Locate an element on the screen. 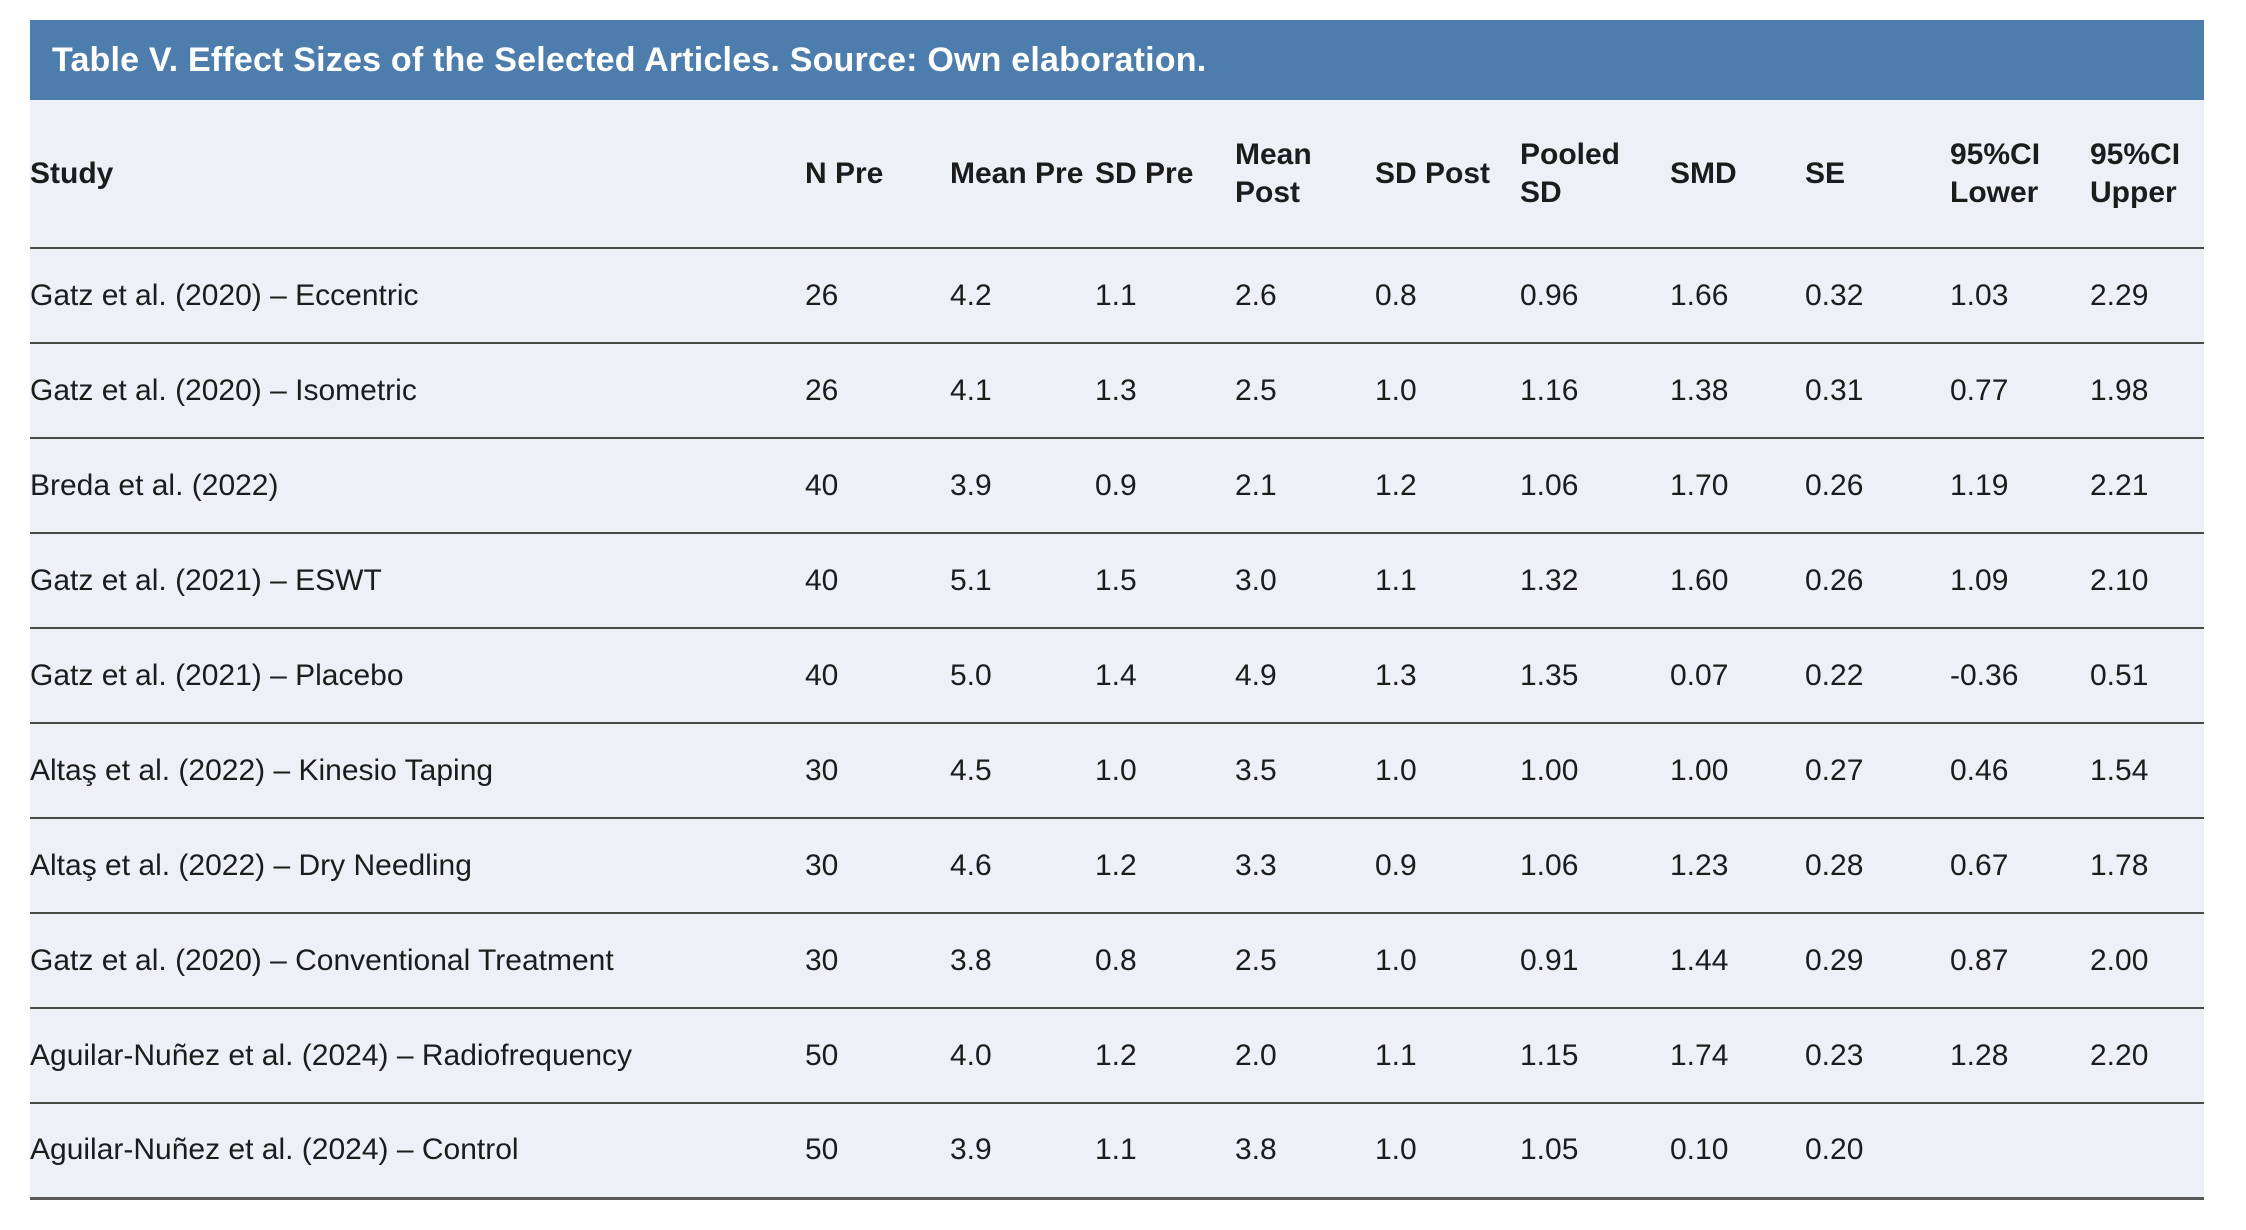 The width and height of the screenshot is (2246, 1230). value-cell: 0.8 is located at coordinates (1447, 296).